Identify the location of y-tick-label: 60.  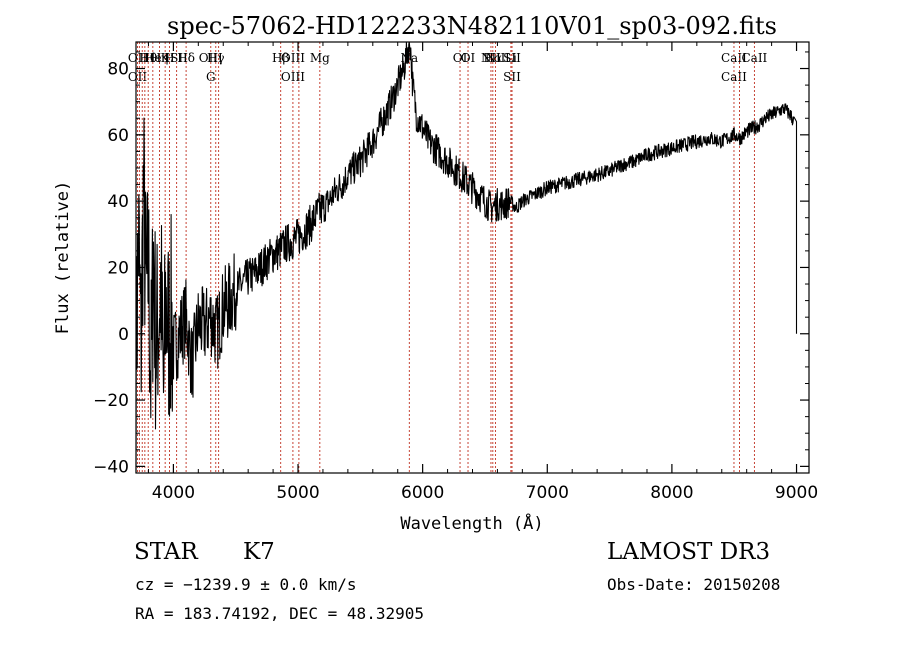
(118, 136).